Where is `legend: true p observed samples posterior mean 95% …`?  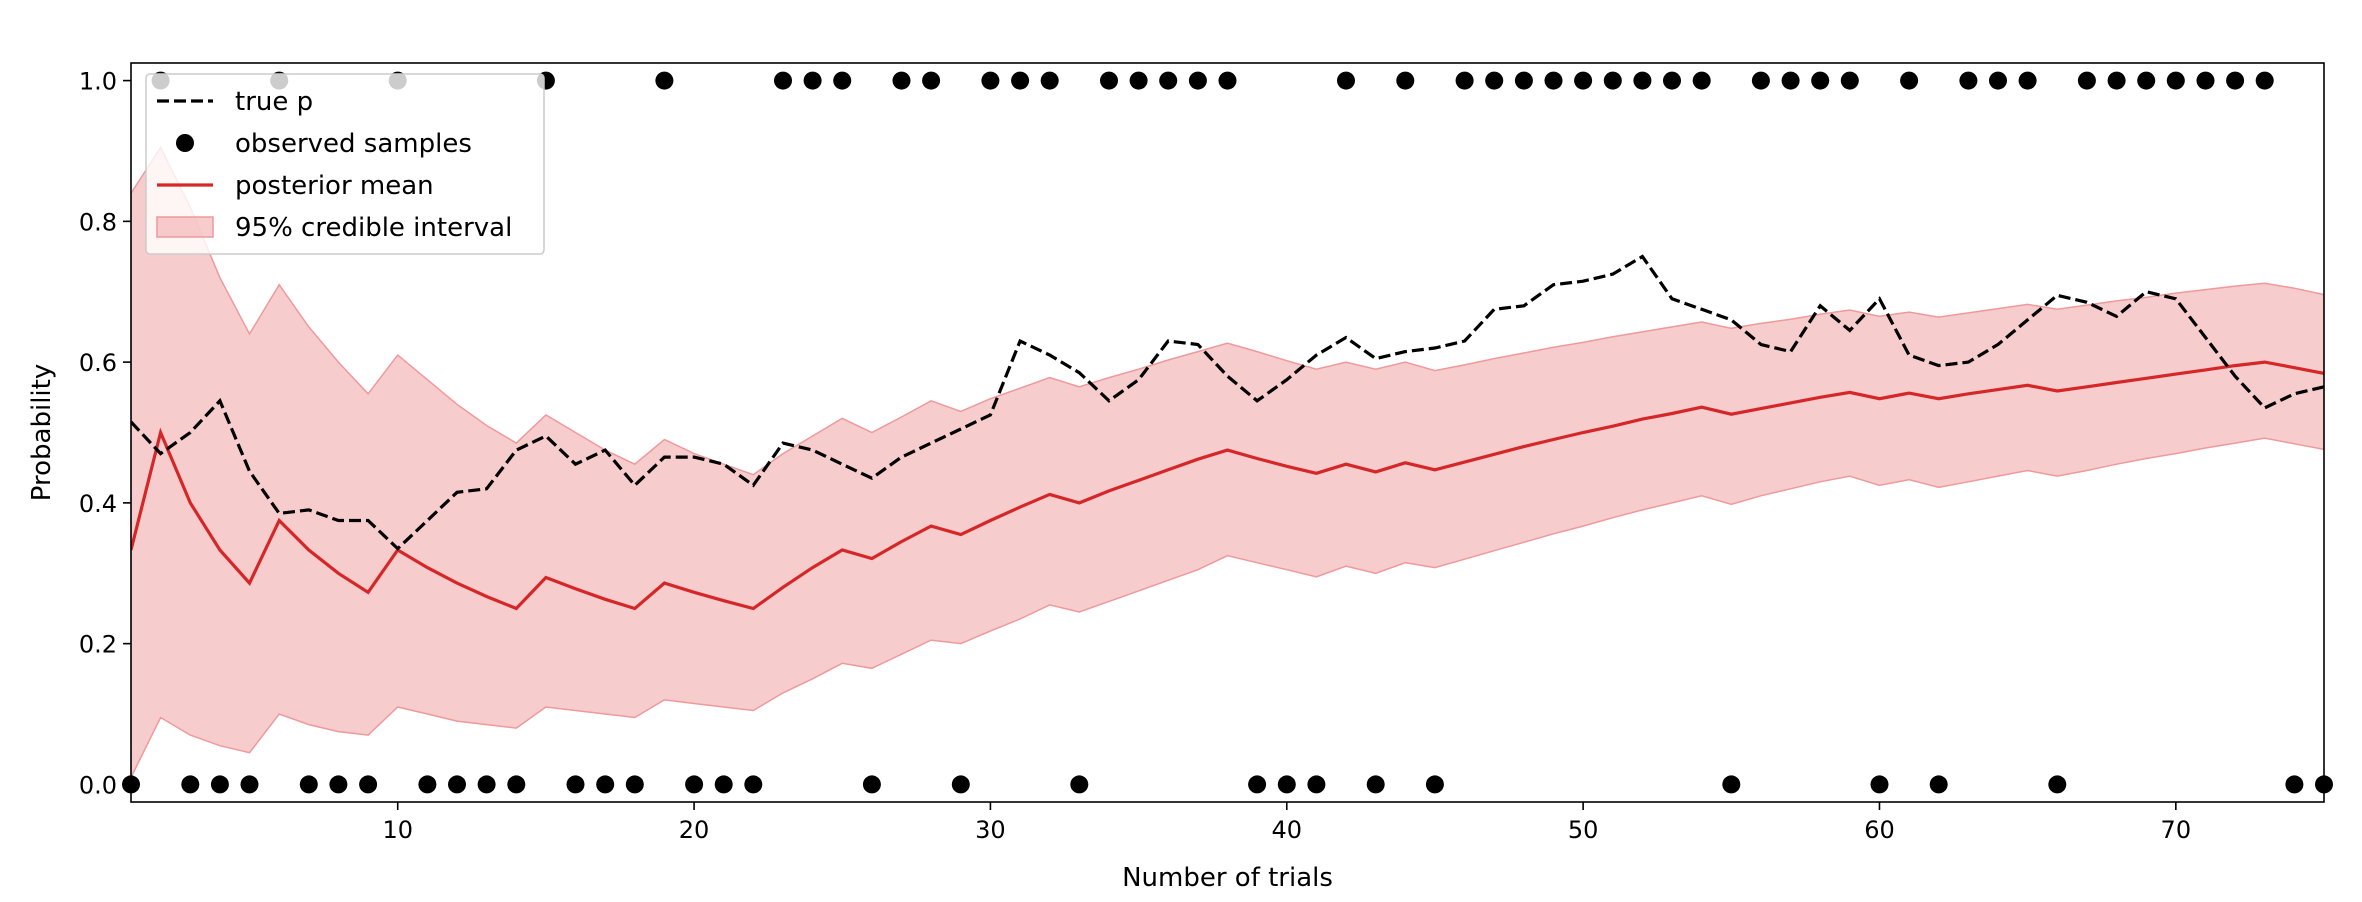
legend: true p observed samples posterior mean 95% … is located at coordinates (345, 164).